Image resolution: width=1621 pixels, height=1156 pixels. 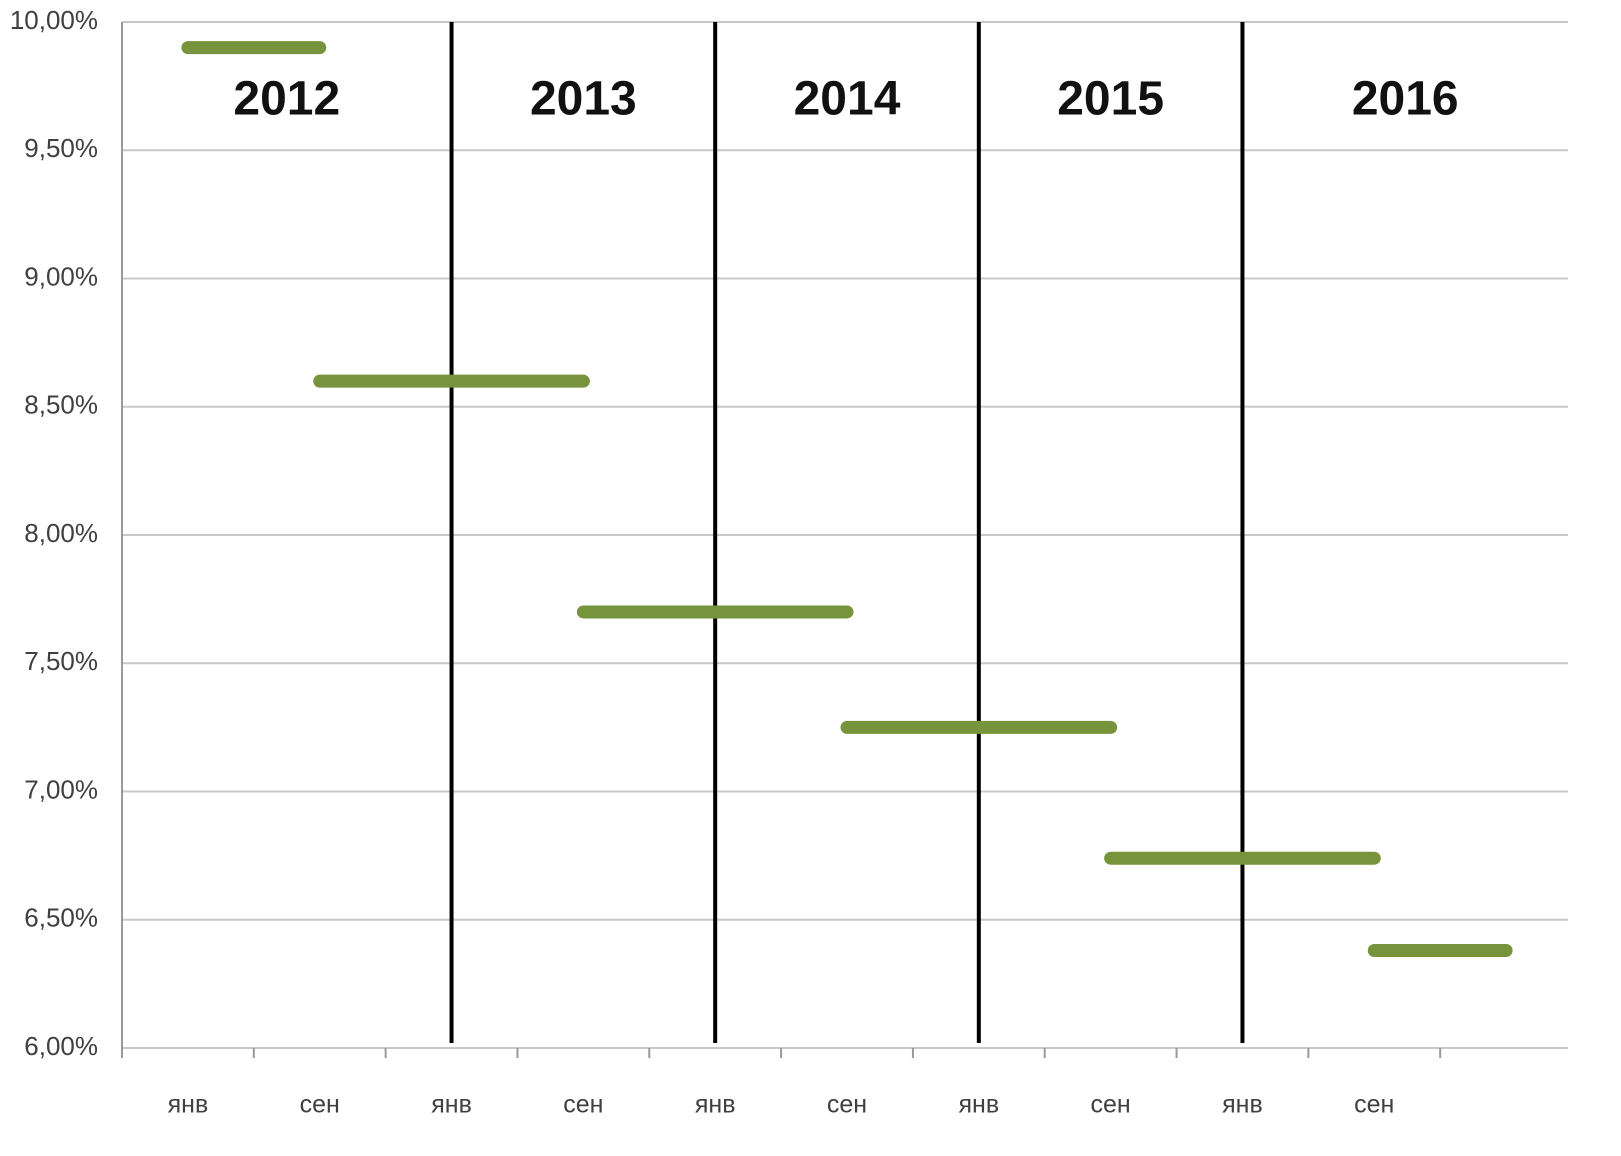 I want to click on year-label: 2013, so click(x=583, y=99).